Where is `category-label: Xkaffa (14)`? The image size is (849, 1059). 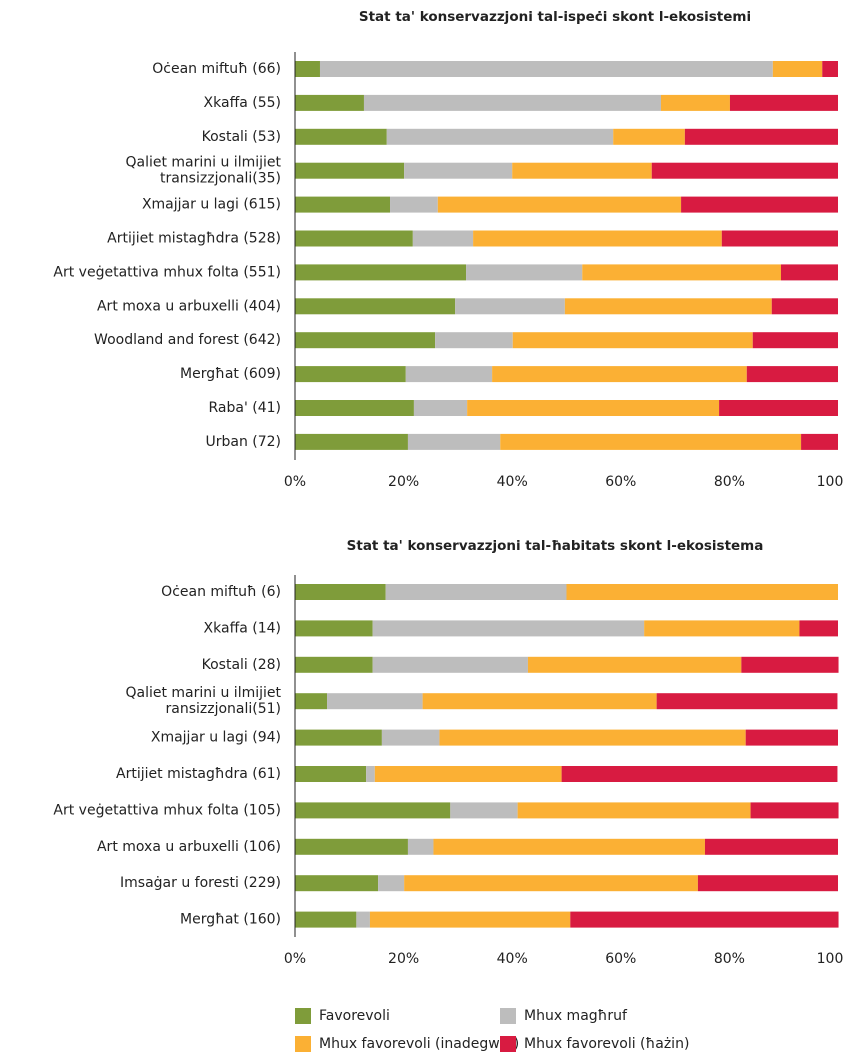 category-label: Xkaffa (14) is located at coordinates (242, 628).